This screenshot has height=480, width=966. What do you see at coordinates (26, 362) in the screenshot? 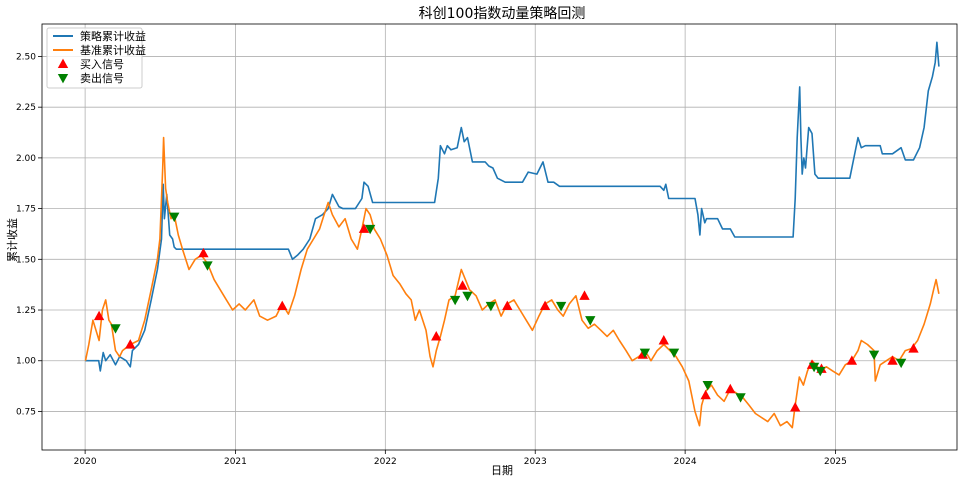
I see `y-tick-label: 1.00` at bounding box center [26, 362].